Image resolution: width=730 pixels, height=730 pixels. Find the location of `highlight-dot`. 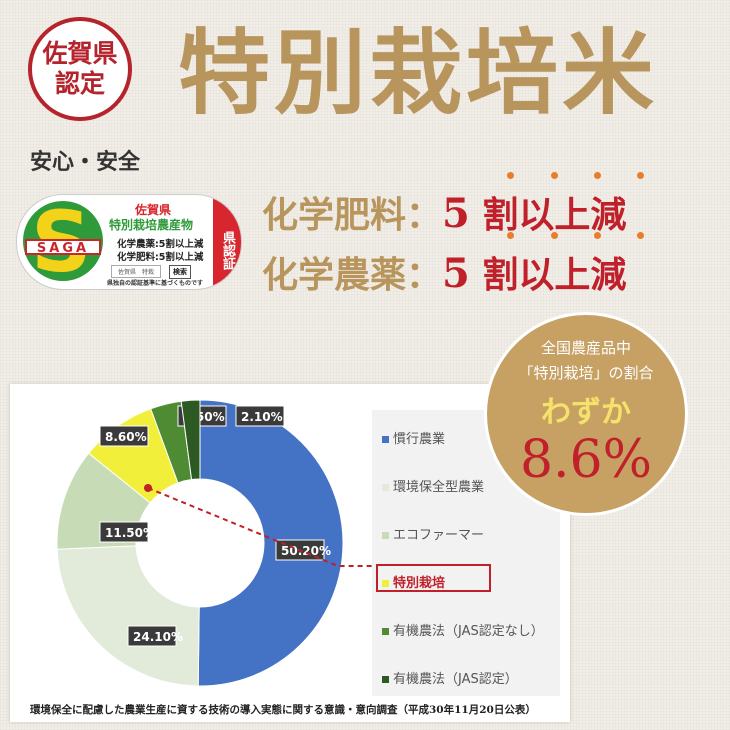

highlight-dot is located at coordinates (148, 488).